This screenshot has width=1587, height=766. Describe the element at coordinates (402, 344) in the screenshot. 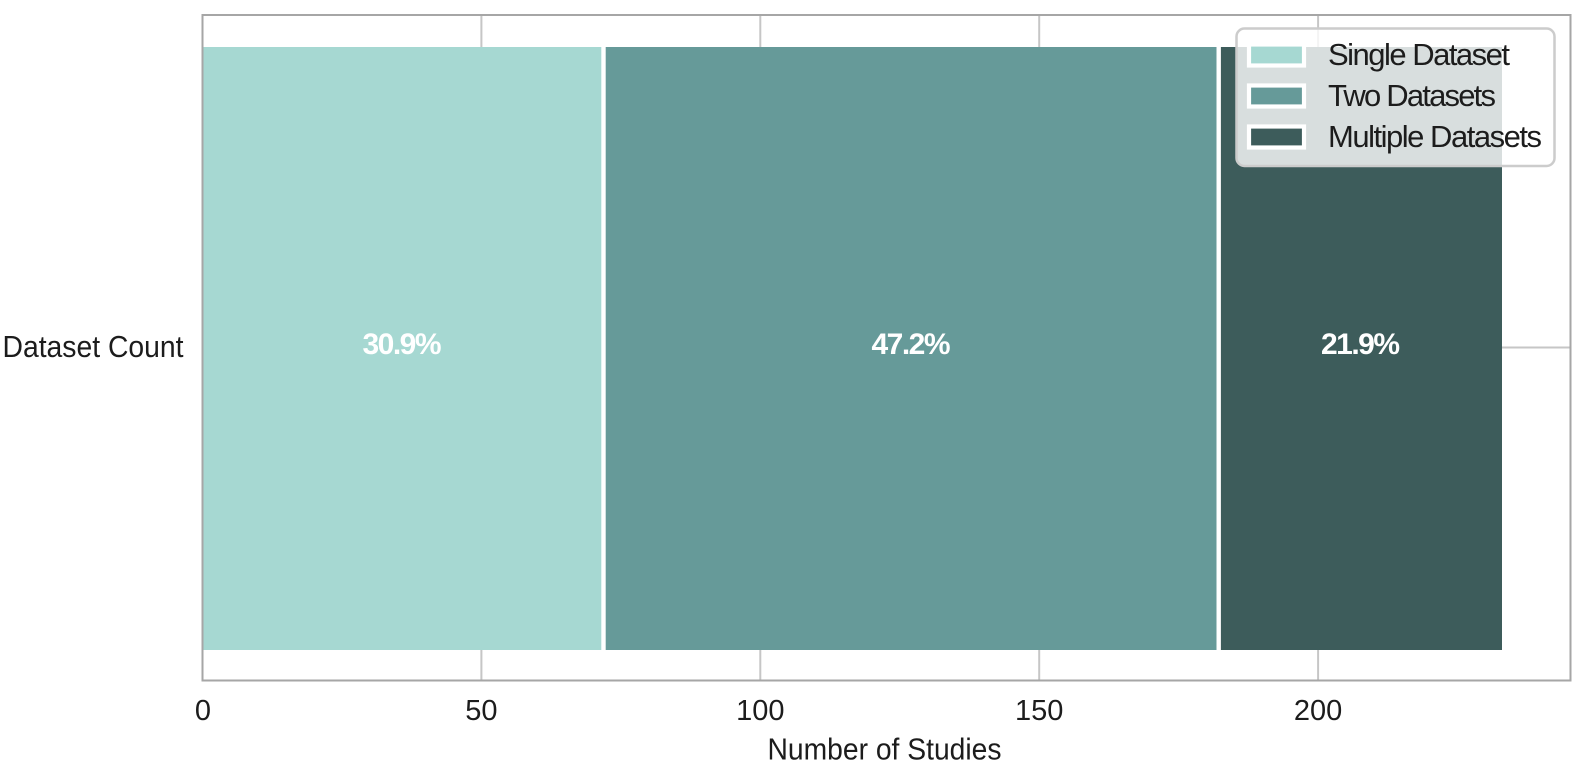

I see `svg-text: 30.9%` at that location.